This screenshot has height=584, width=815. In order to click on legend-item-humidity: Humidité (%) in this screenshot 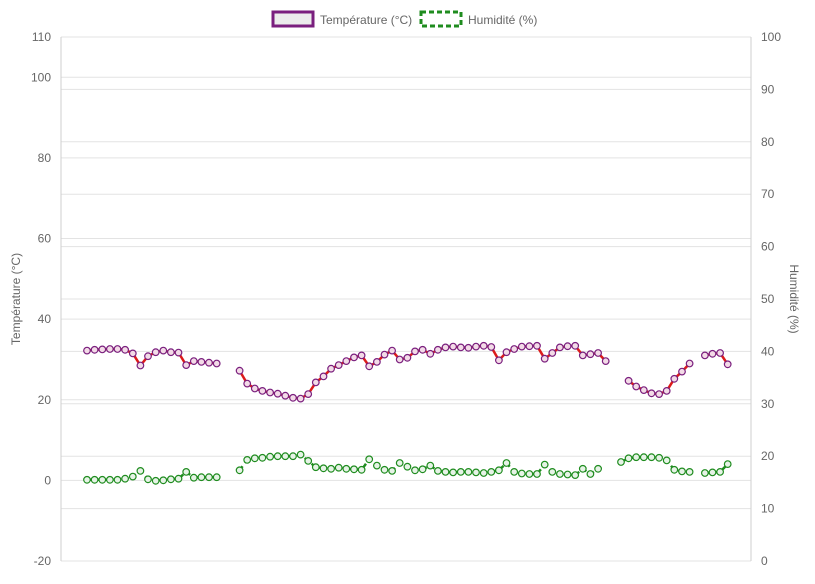, I will do `click(478, 19)`.